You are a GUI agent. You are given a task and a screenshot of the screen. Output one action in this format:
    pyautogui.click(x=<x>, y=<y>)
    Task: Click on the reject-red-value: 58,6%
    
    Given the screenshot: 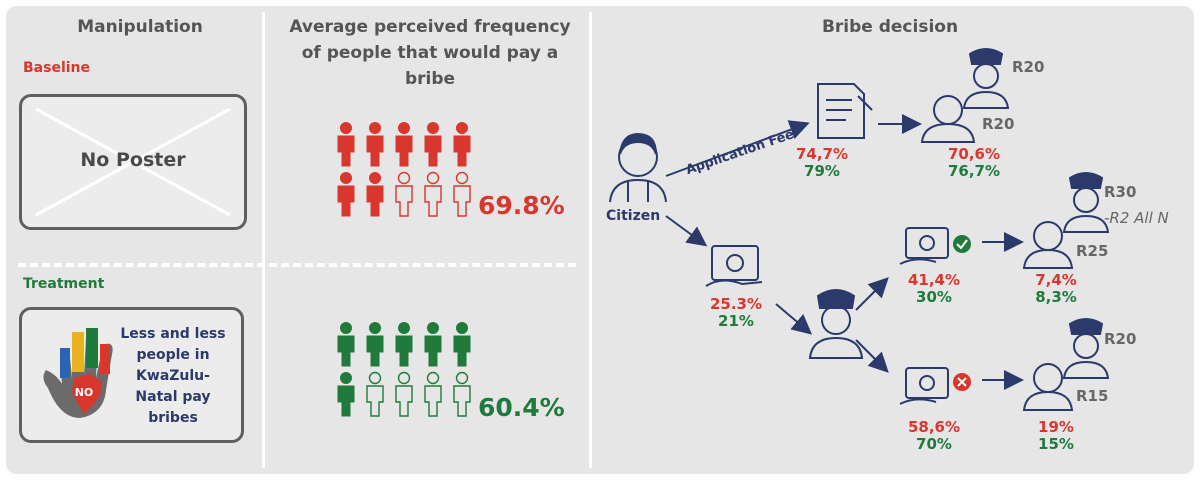 What is the action you would take?
    pyautogui.click(x=934, y=427)
    